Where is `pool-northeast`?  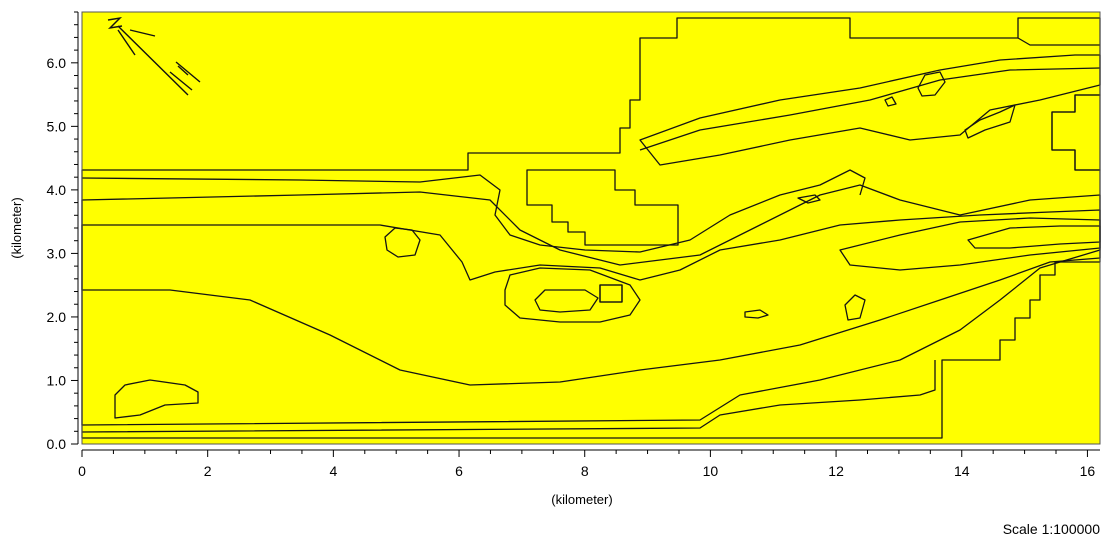
pool-northeast is located at coordinates (990, 121).